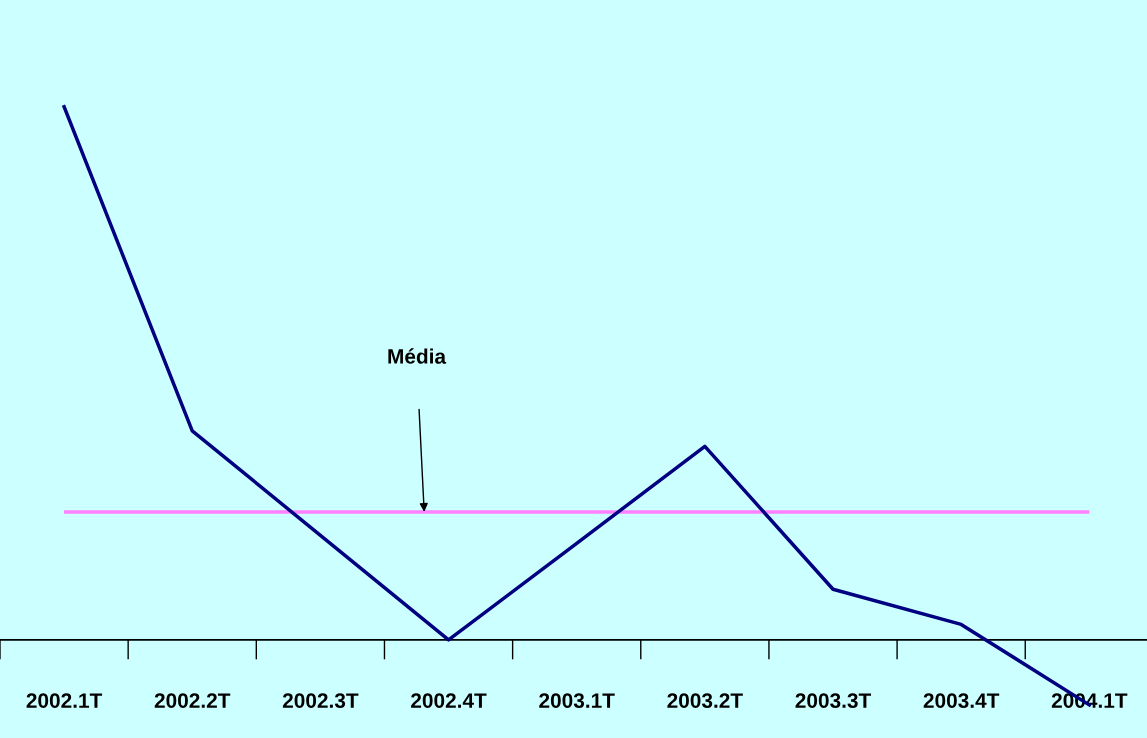  I want to click on x-tick-label: 2002.3T, so click(320, 700).